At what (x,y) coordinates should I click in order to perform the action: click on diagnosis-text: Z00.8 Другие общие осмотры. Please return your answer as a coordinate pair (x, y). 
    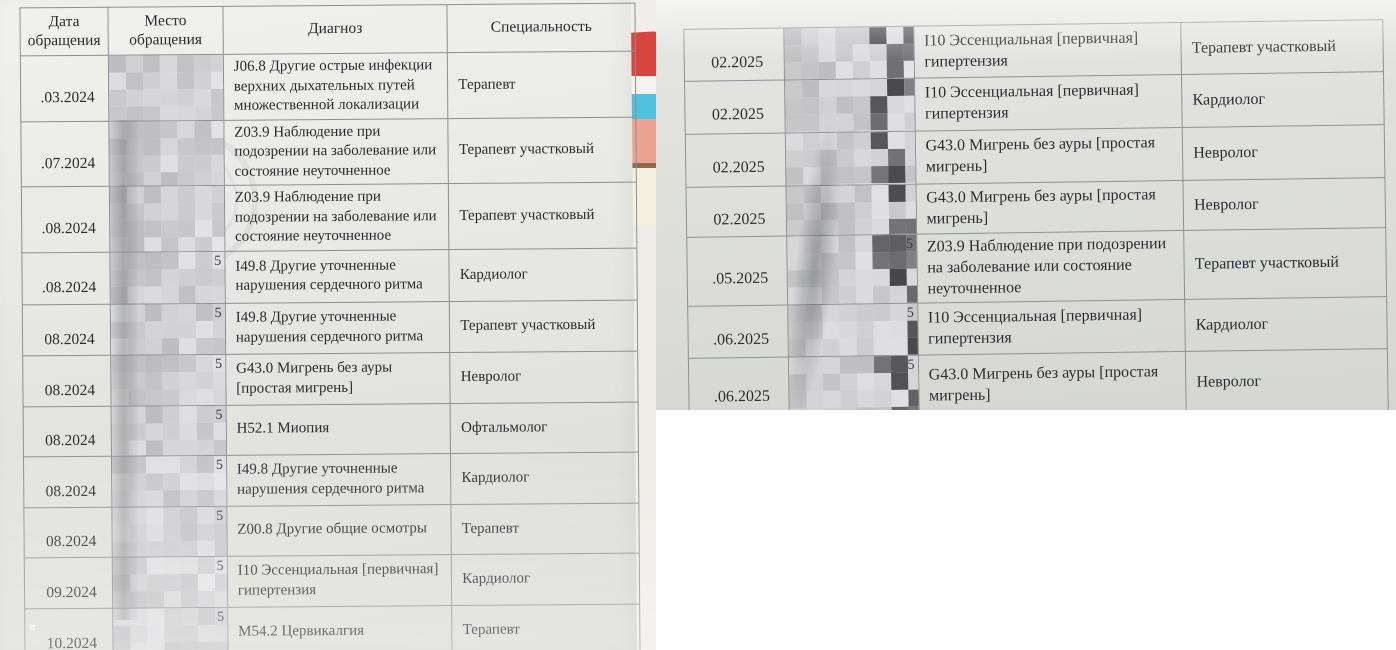
    Looking at the image, I should click on (332, 529).